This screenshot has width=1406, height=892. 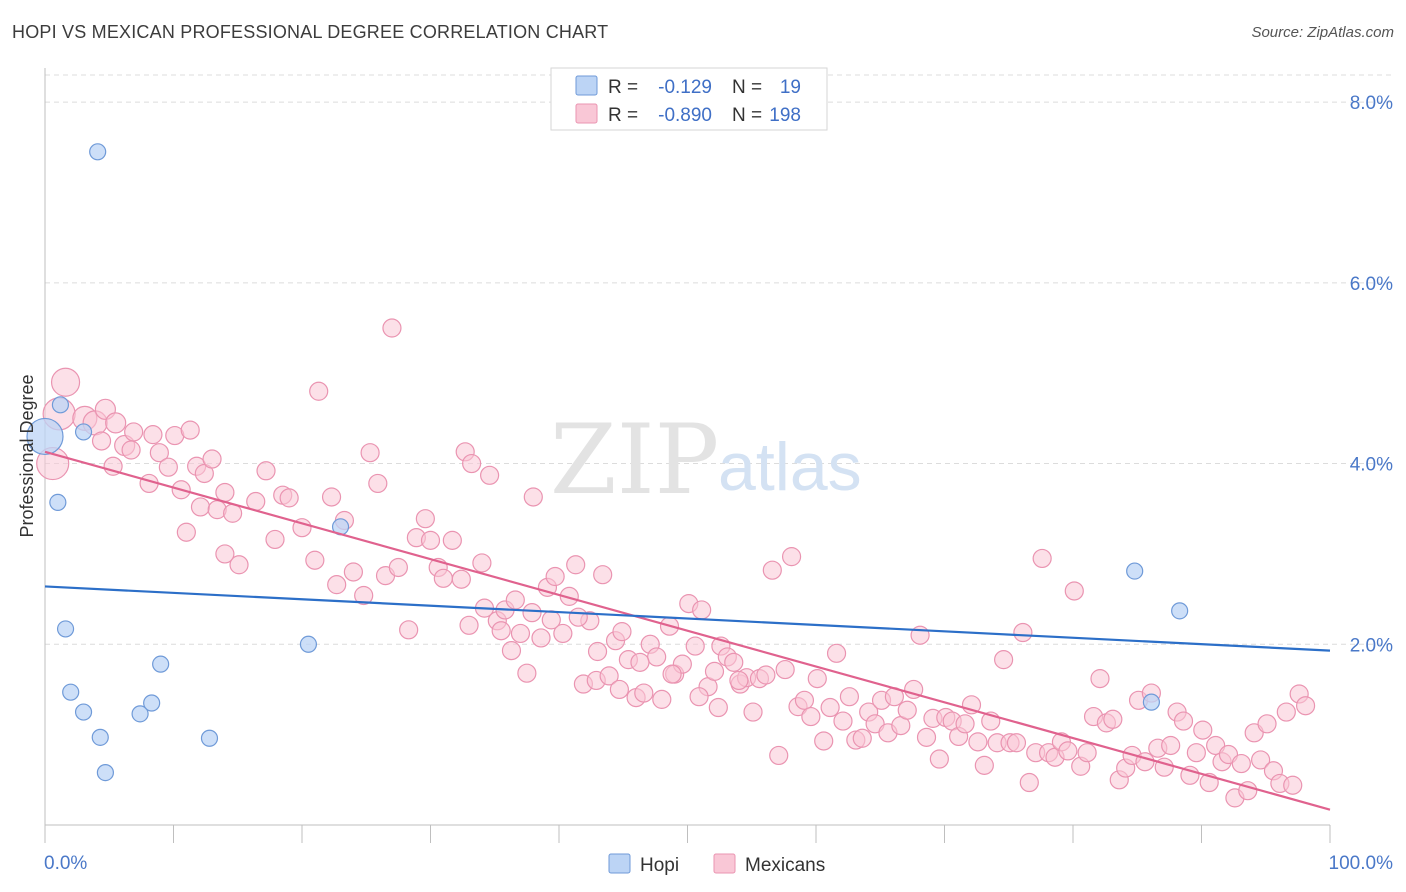 What do you see at coordinates (586, 113) in the screenshot?
I see `legend-mex-swatch` at bounding box center [586, 113].